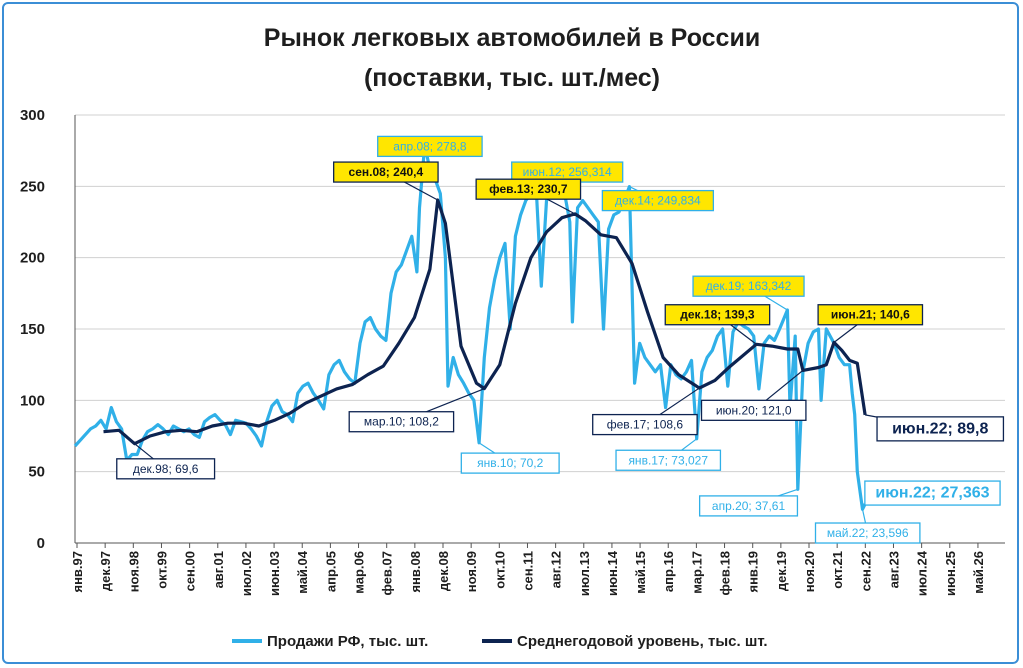 This screenshot has width=1023, height=668. I want to click on annotation-text: дек.98; 69,6, so click(166, 469).